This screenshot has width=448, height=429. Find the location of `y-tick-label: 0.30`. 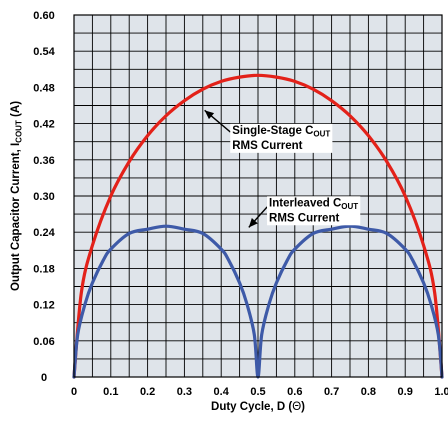

y-tick-label: 0.30 is located at coordinates (43, 197).